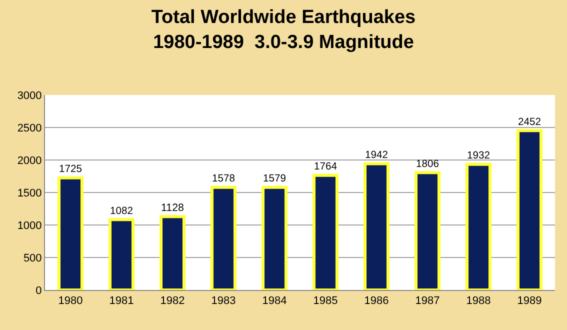 This screenshot has height=330, width=567. I want to click on data-label: 1579, so click(274, 179).